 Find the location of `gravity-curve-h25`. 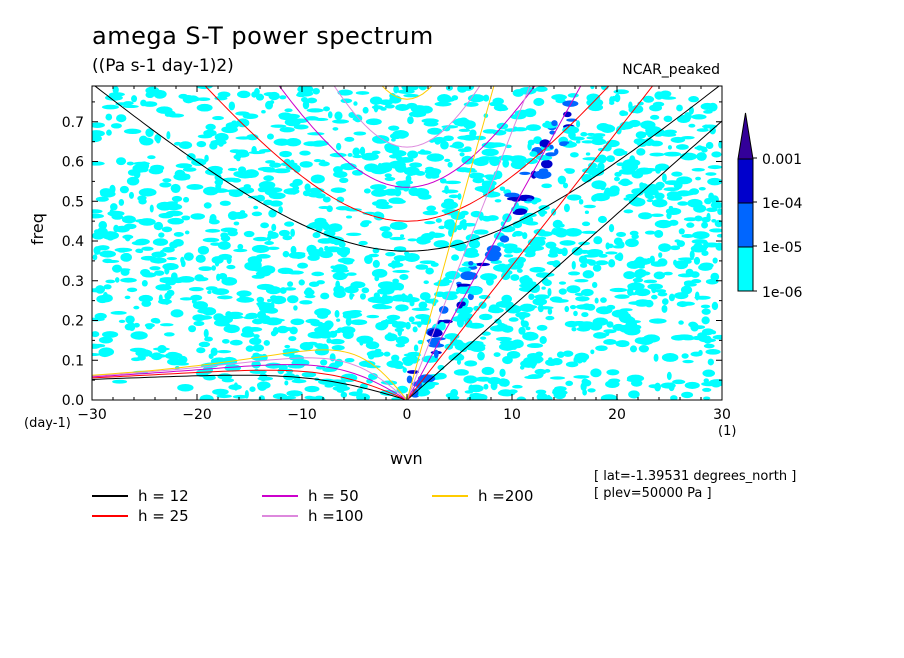

gravity-curve-h25 is located at coordinates (407, 154).